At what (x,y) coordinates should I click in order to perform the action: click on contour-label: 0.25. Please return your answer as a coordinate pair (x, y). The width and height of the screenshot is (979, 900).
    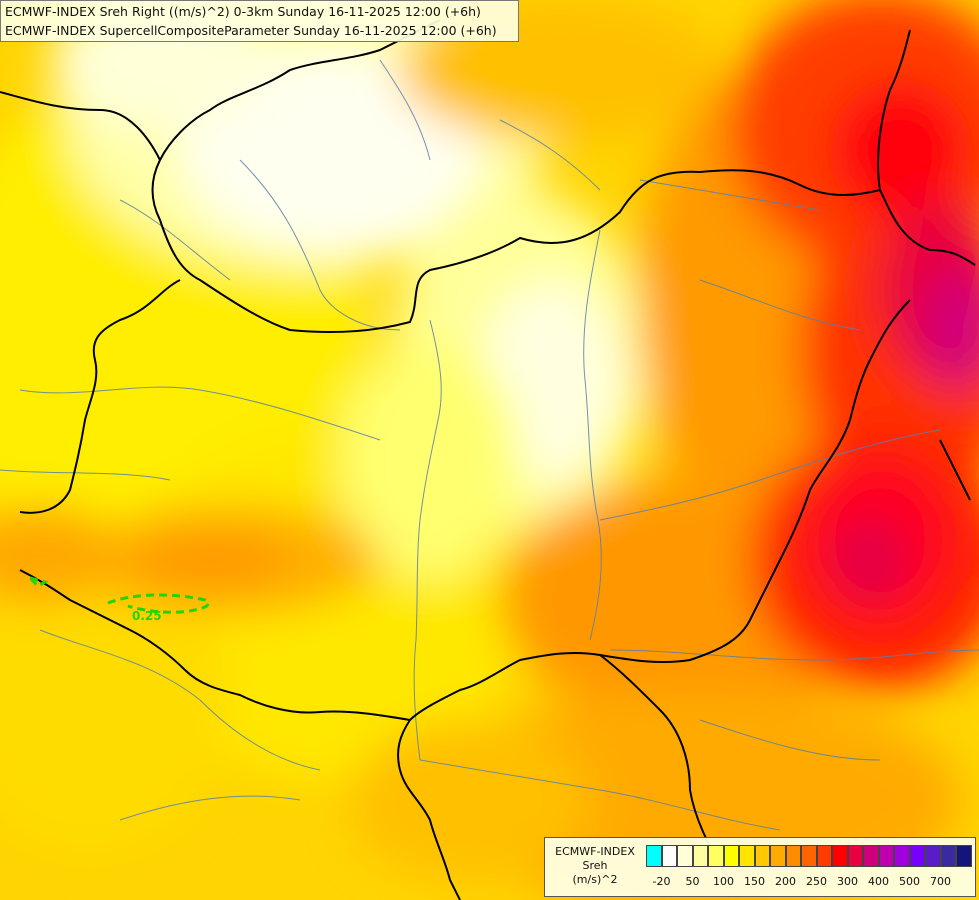
    Looking at the image, I should click on (147, 616).